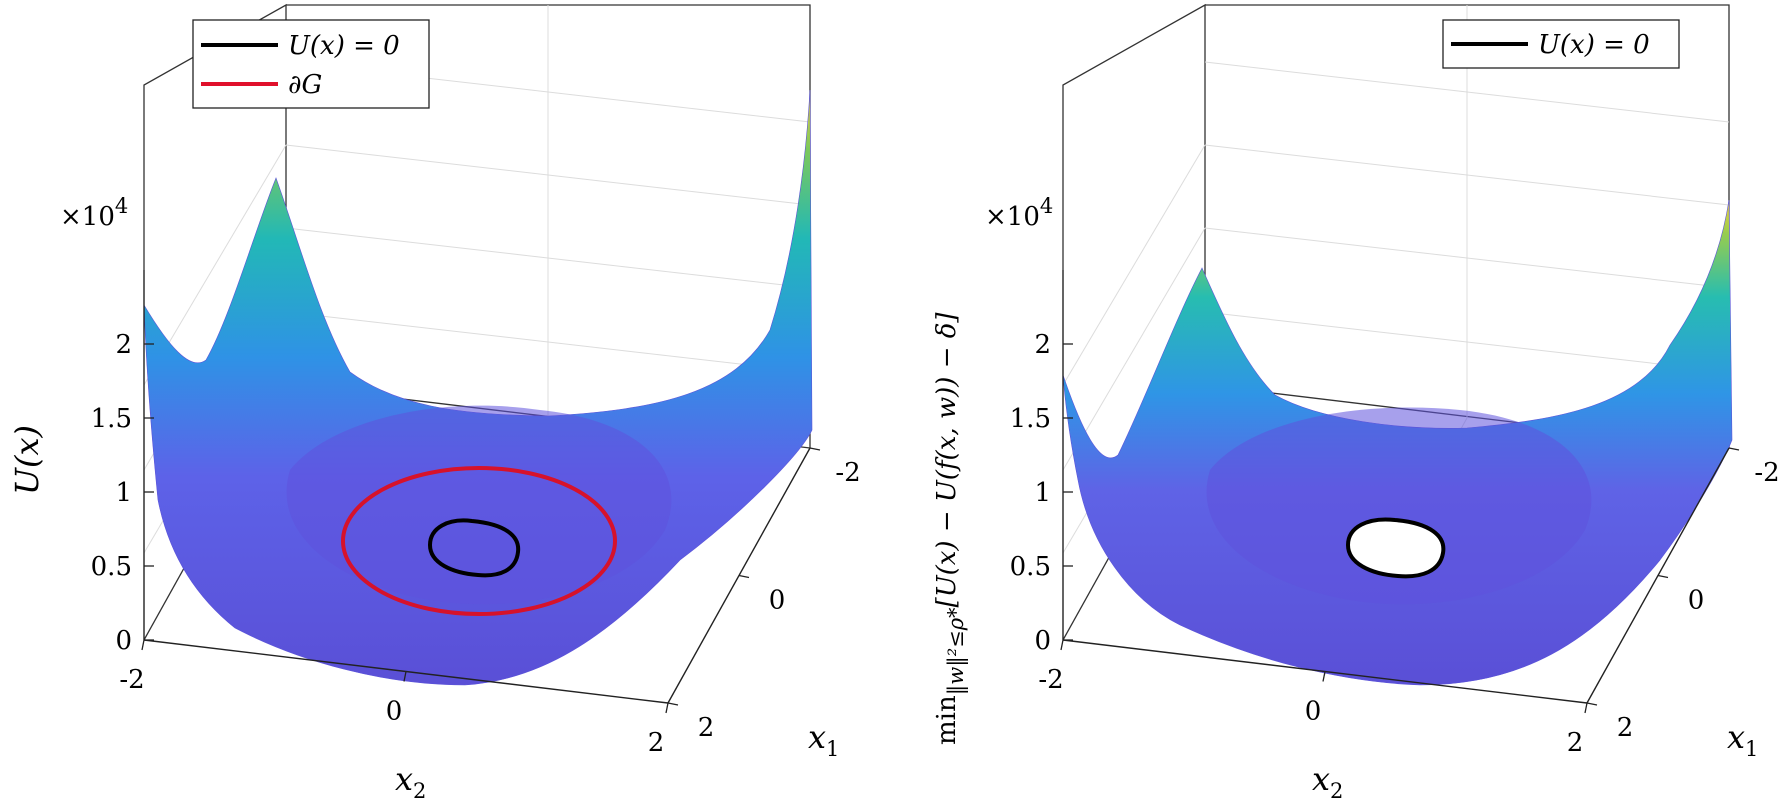 The width and height of the screenshot is (1789, 806). Describe the element at coordinates (410, 781) in the screenshot. I see `left-x2-label: x2` at that location.